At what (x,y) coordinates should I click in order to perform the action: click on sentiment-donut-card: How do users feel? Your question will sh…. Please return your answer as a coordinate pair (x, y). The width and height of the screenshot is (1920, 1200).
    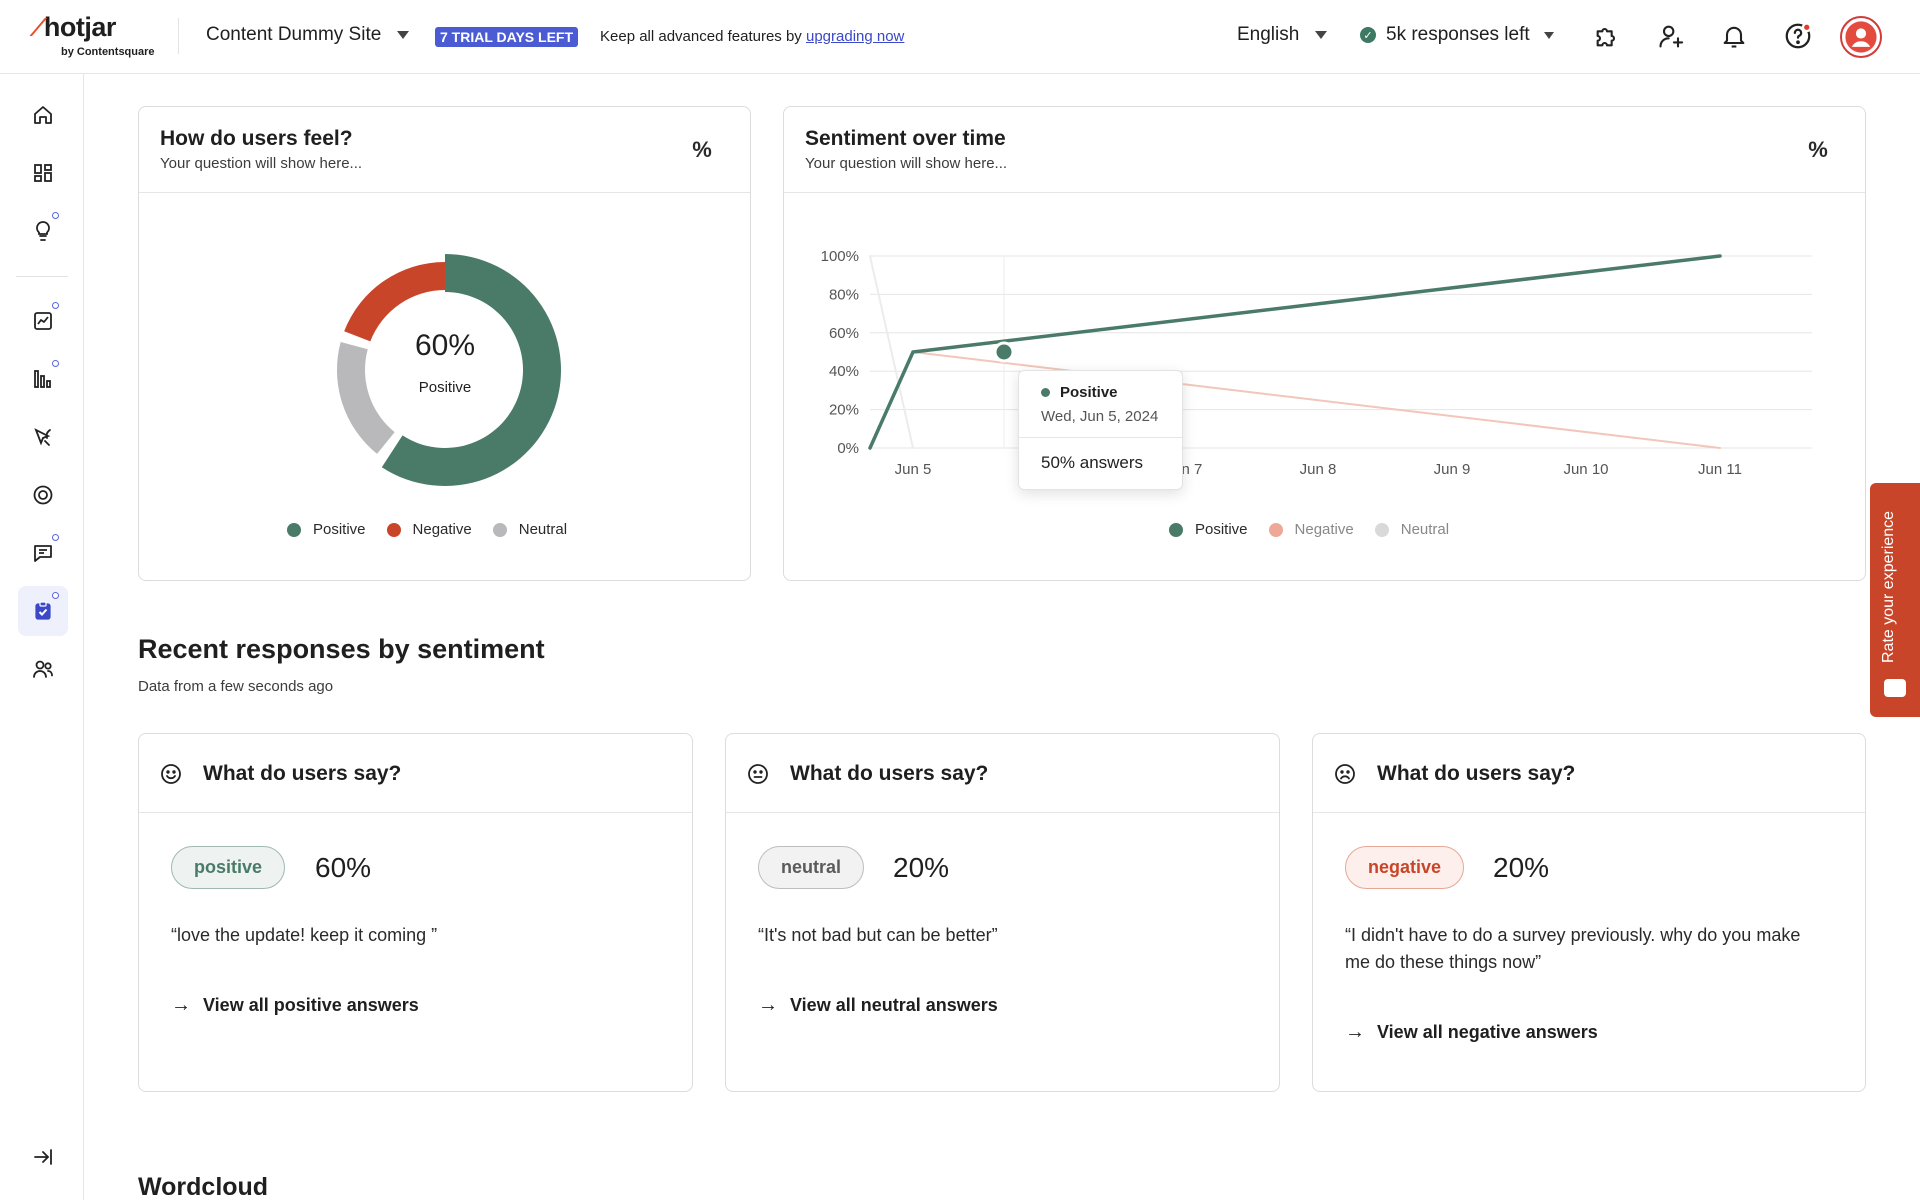
    Looking at the image, I should click on (444, 343).